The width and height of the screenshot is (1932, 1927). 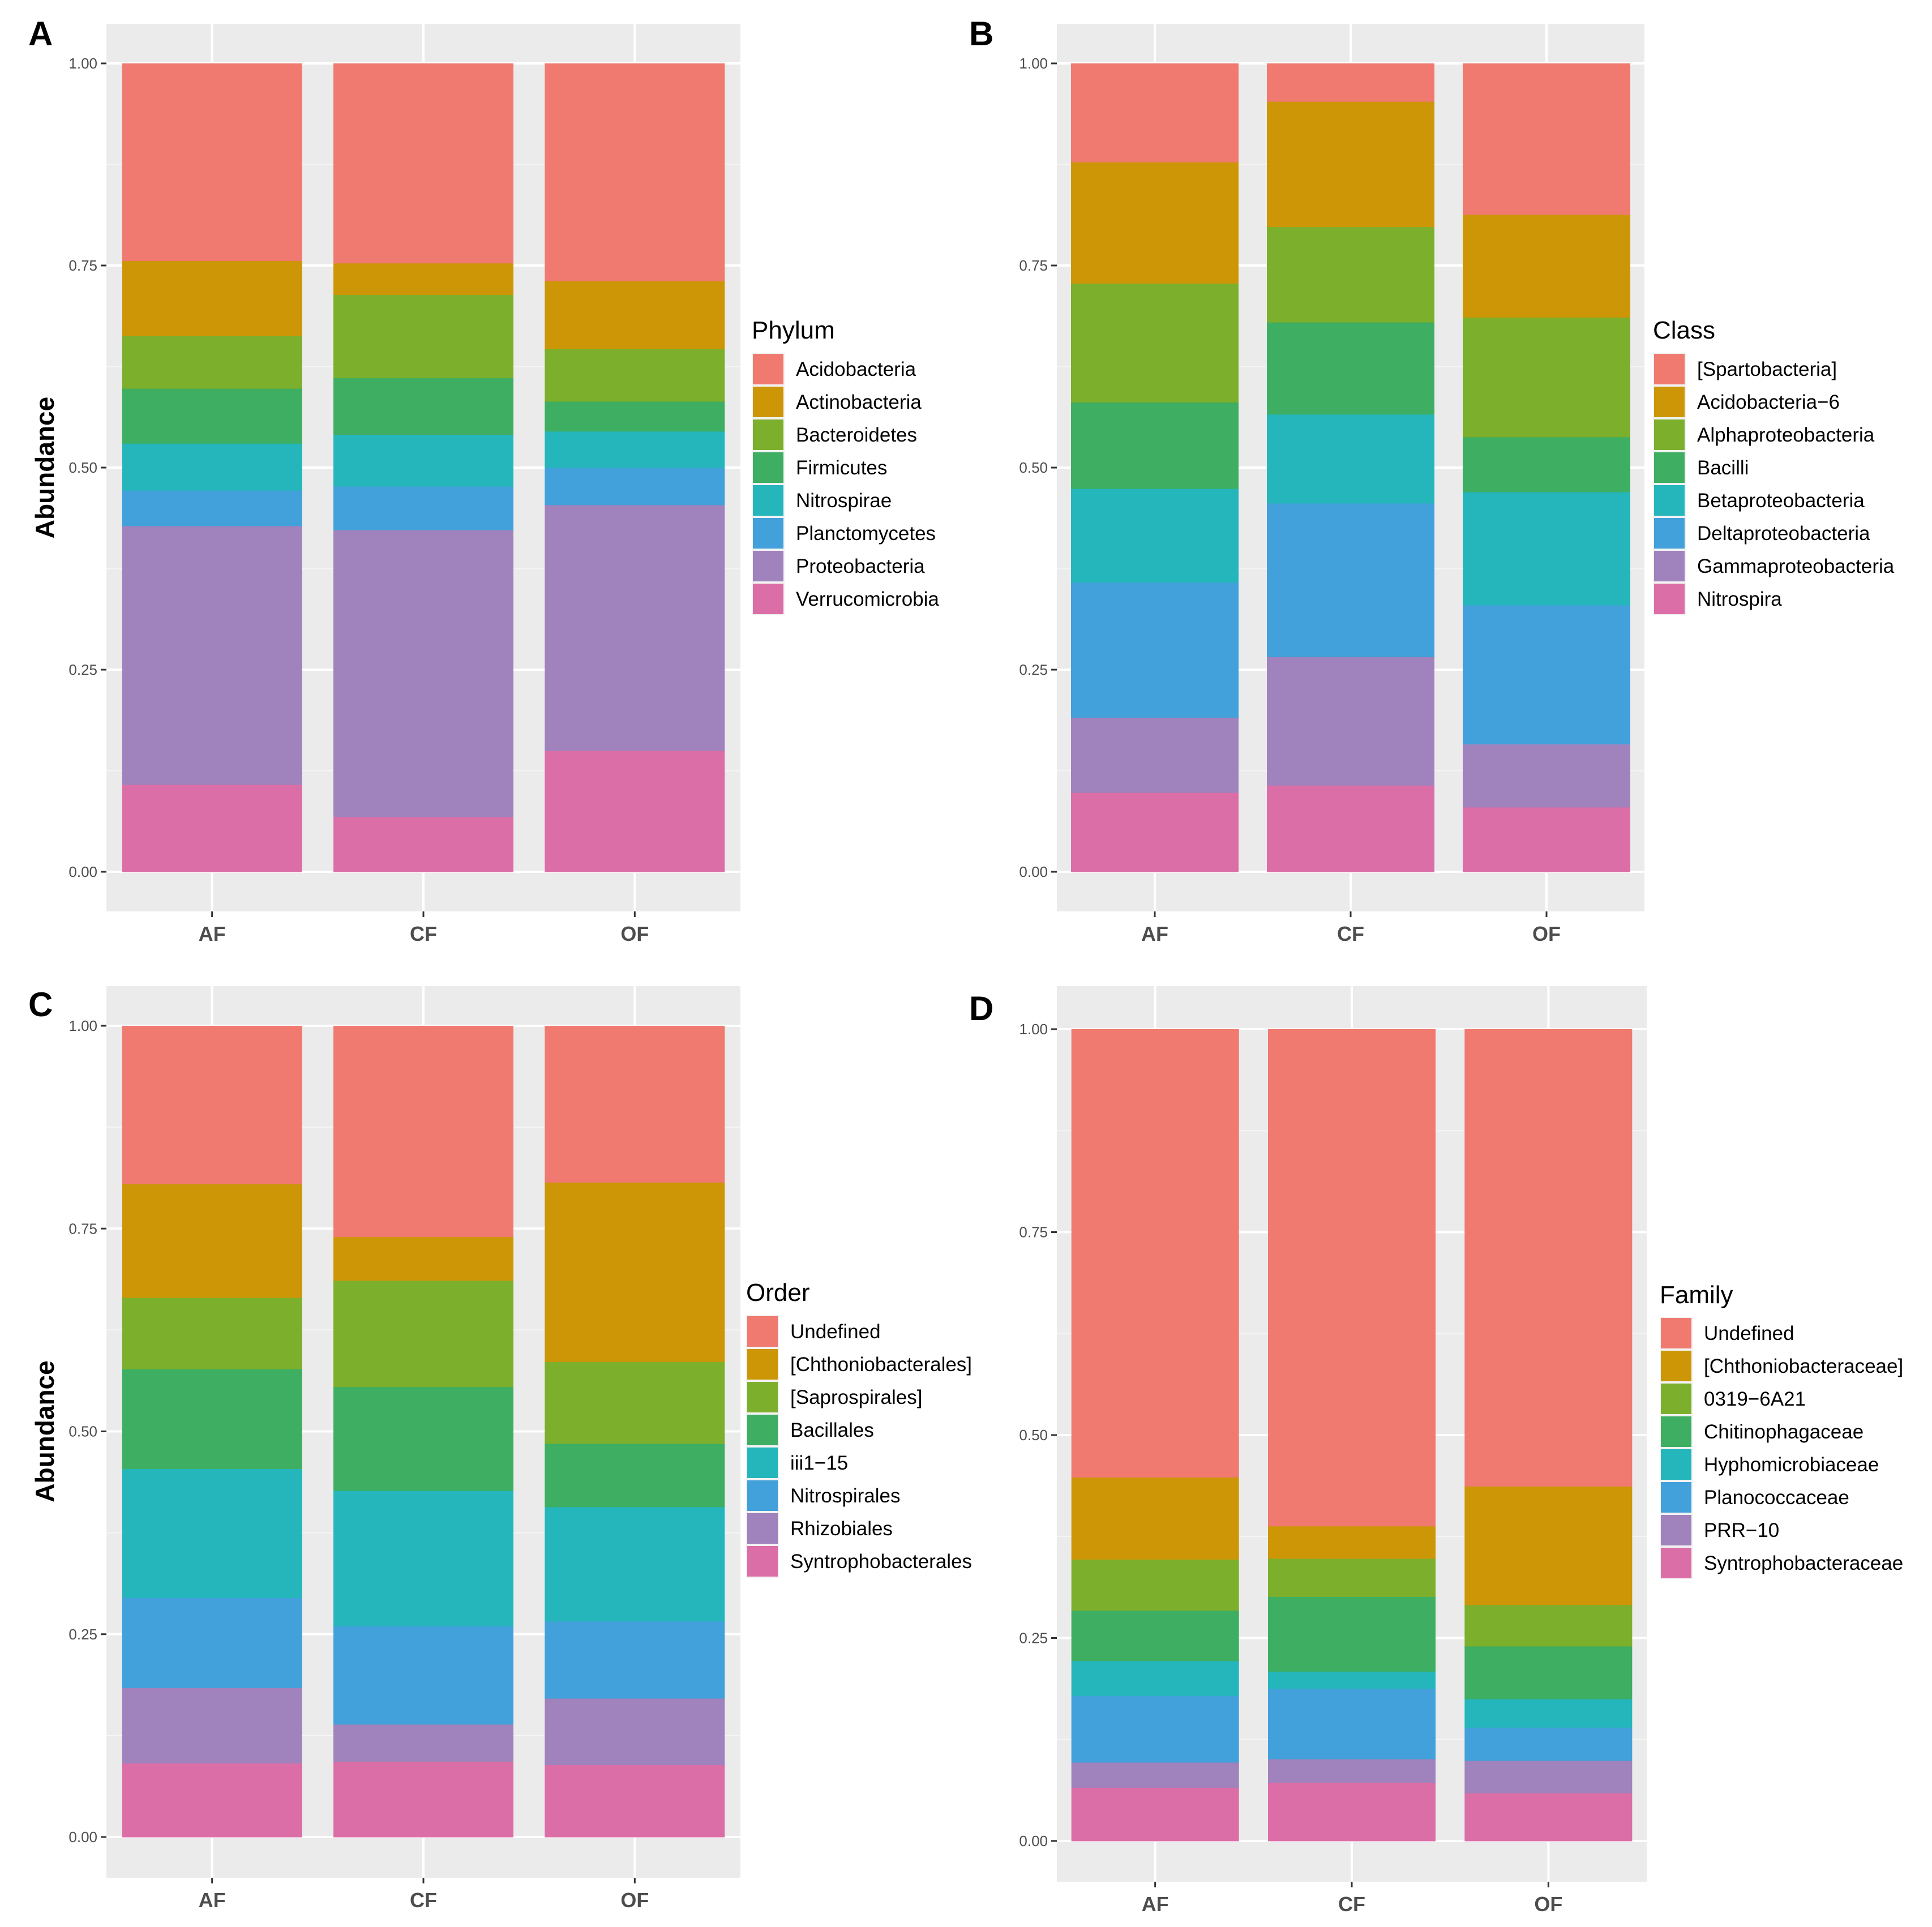 I want to click on x-tick-label: AF, so click(x=213, y=1900).